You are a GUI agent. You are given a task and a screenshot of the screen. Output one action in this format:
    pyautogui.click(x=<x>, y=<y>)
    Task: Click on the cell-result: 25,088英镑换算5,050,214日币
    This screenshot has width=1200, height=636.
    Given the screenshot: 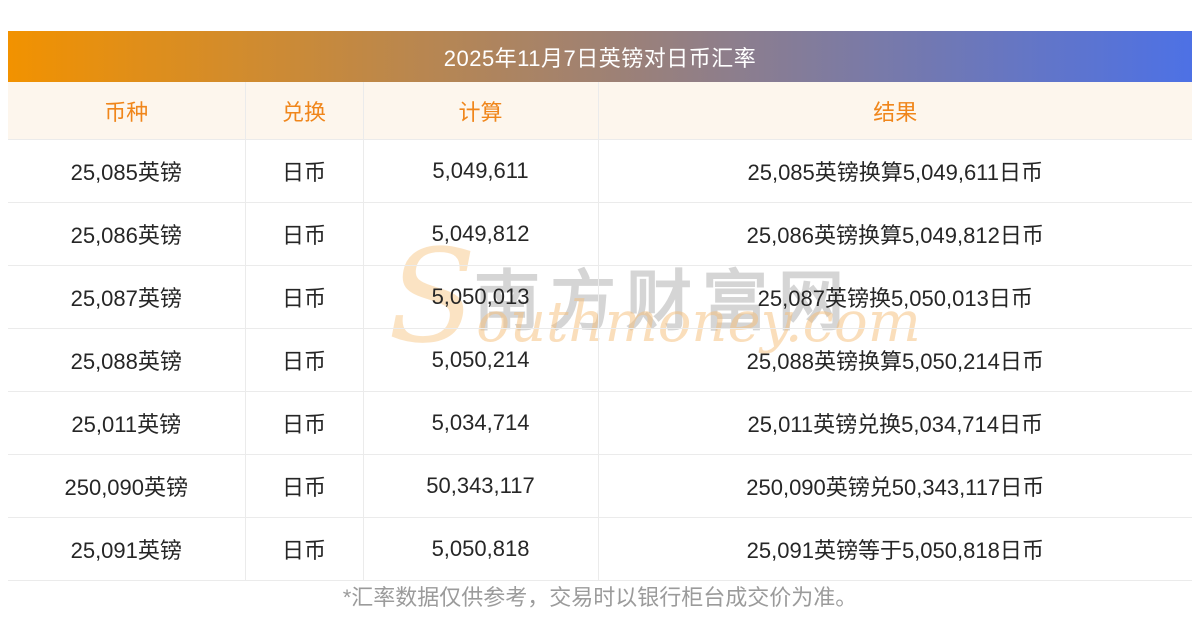 What is the action you would take?
    pyautogui.click(x=895, y=360)
    